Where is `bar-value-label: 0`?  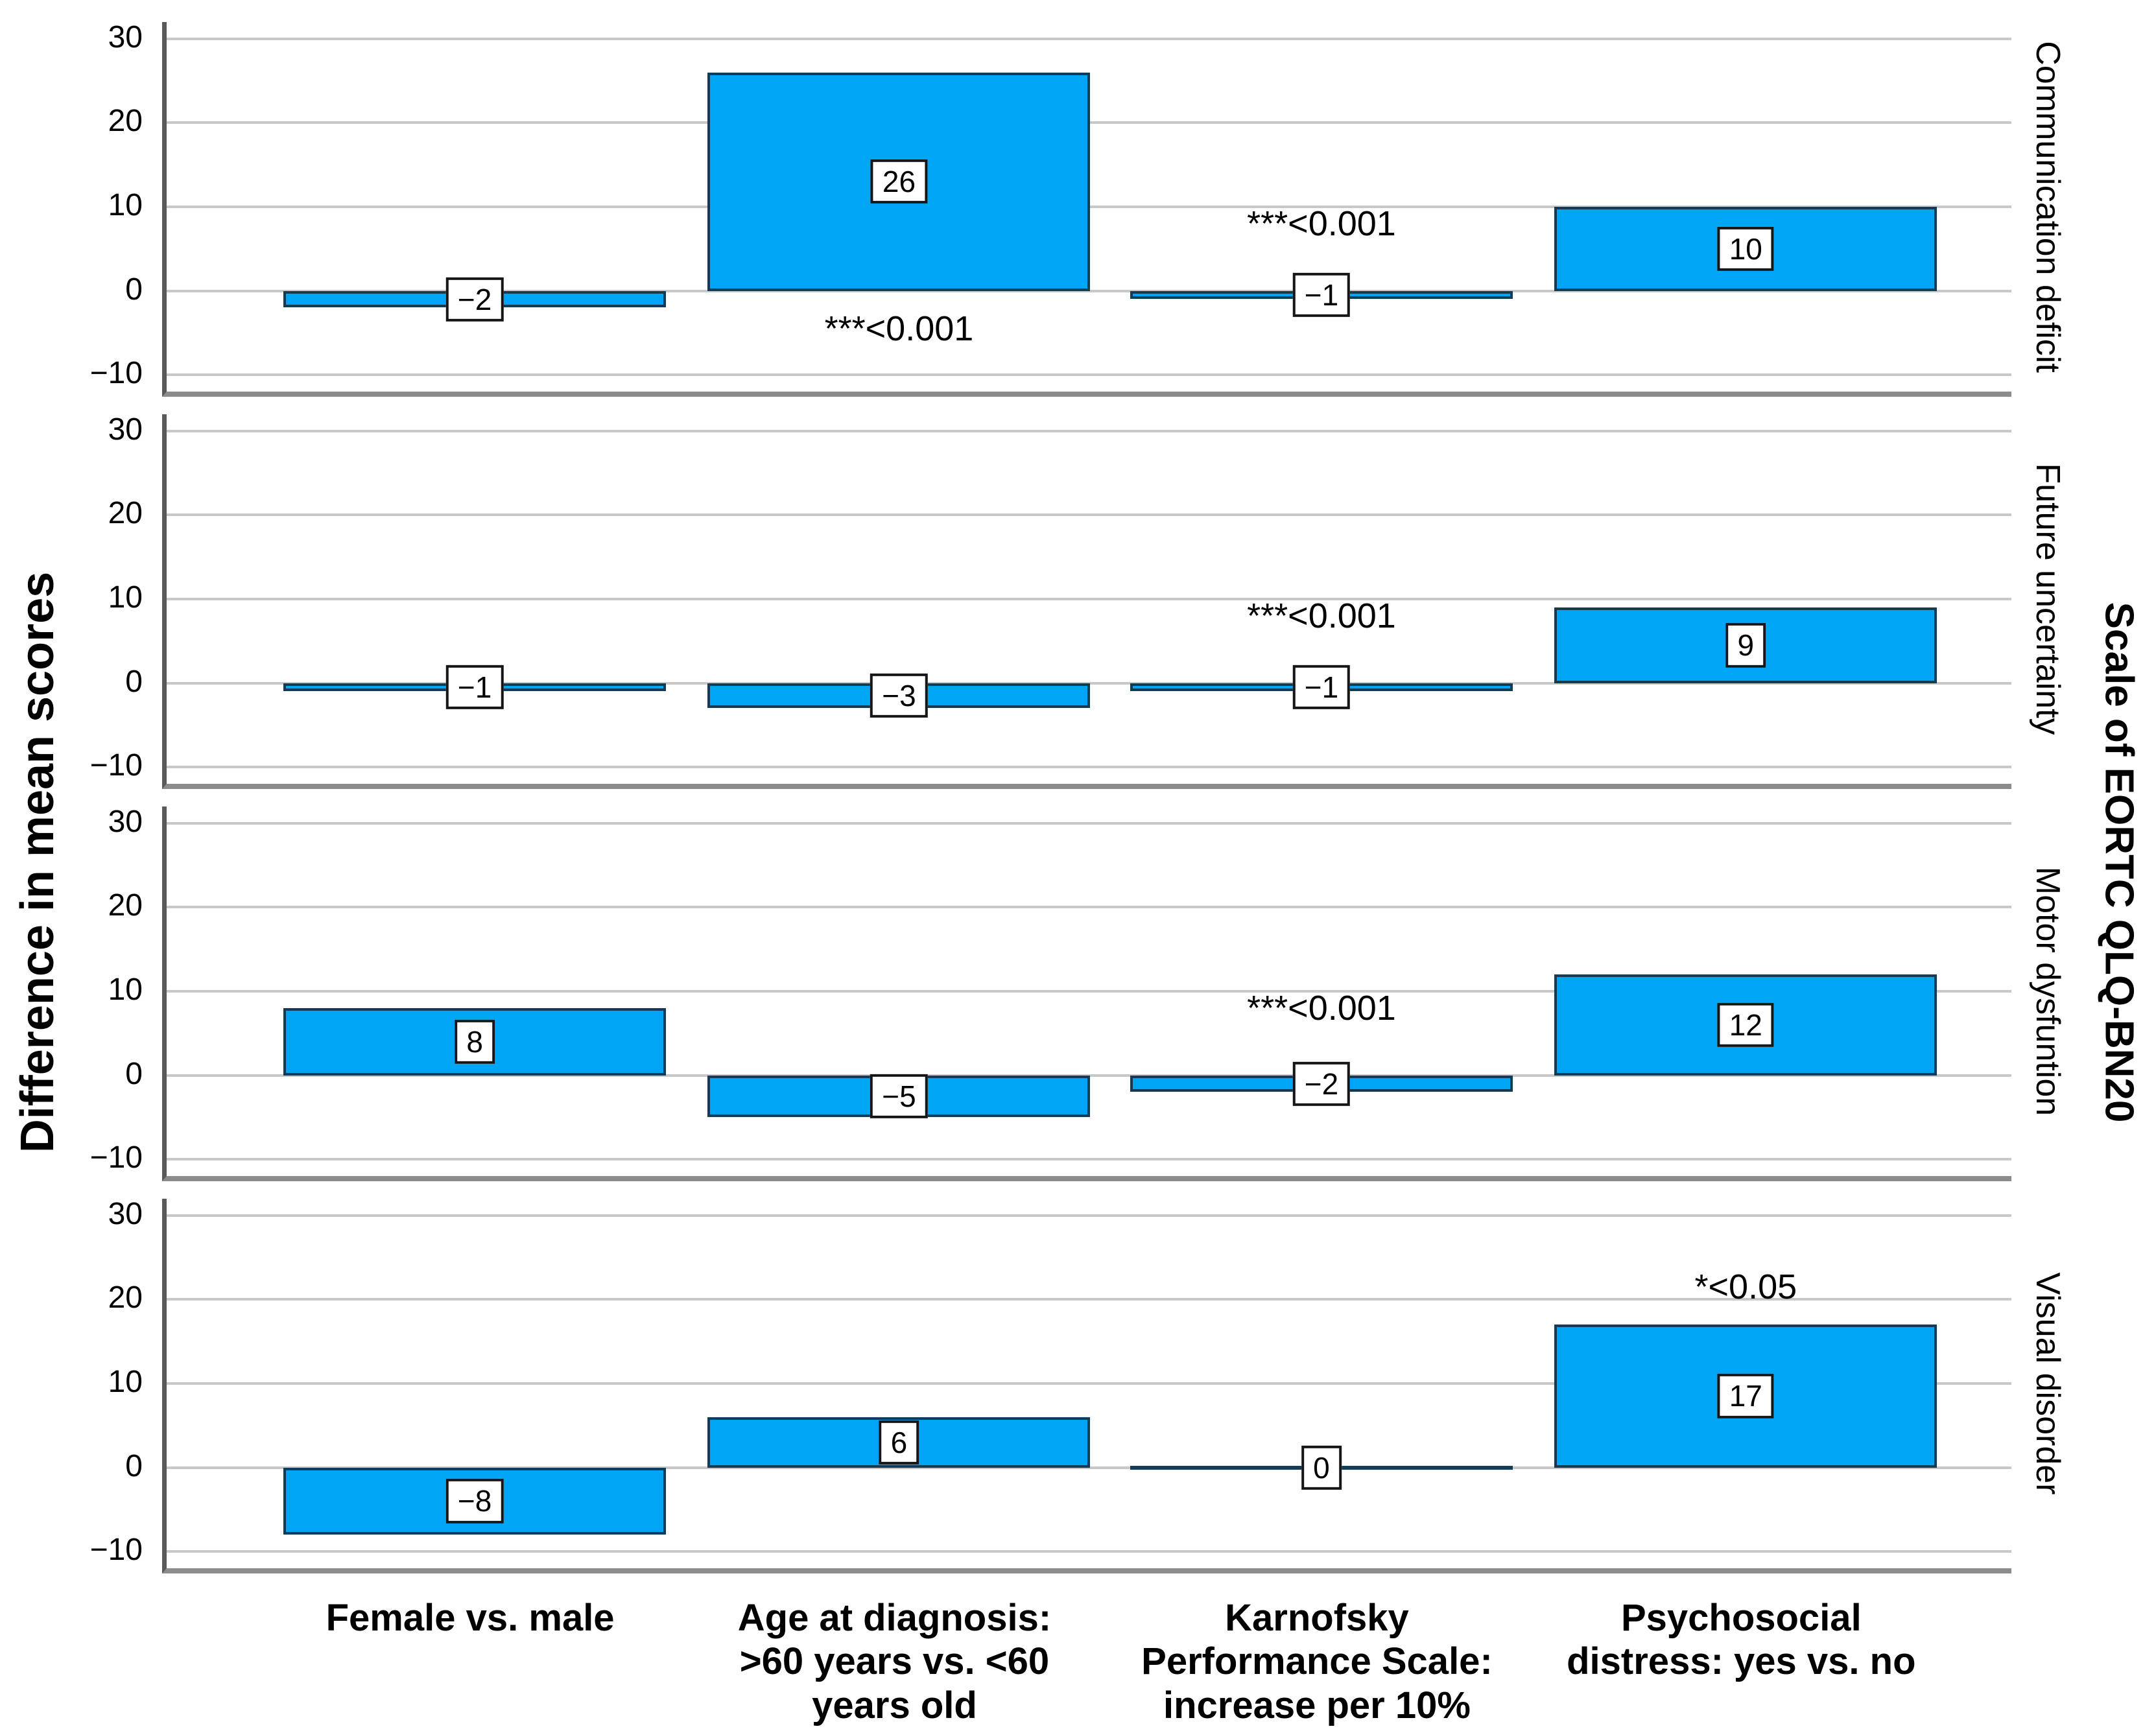 bar-value-label: 0 is located at coordinates (1321, 1467).